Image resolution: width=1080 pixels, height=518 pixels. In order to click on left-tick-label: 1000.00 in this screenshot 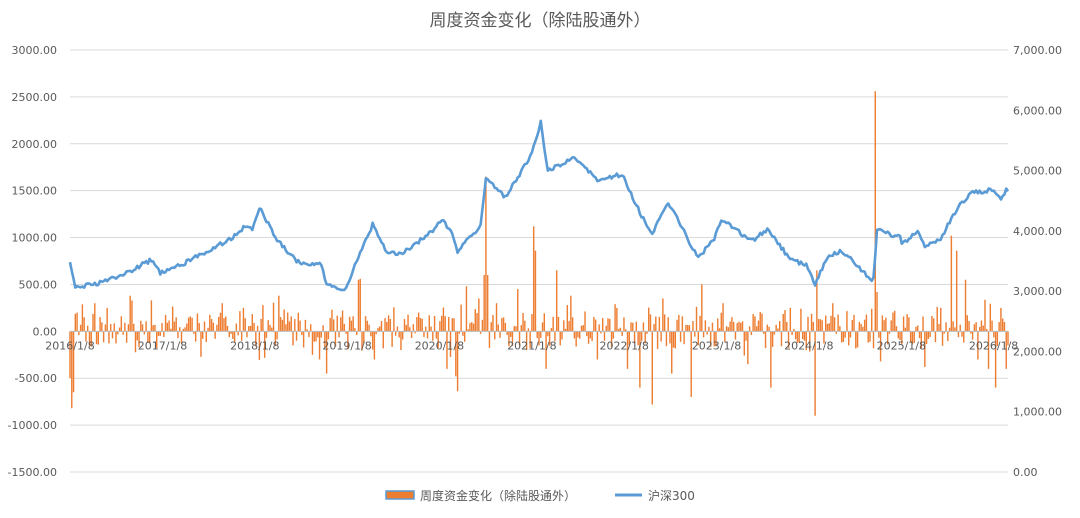, I will do `click(35, 238)`.